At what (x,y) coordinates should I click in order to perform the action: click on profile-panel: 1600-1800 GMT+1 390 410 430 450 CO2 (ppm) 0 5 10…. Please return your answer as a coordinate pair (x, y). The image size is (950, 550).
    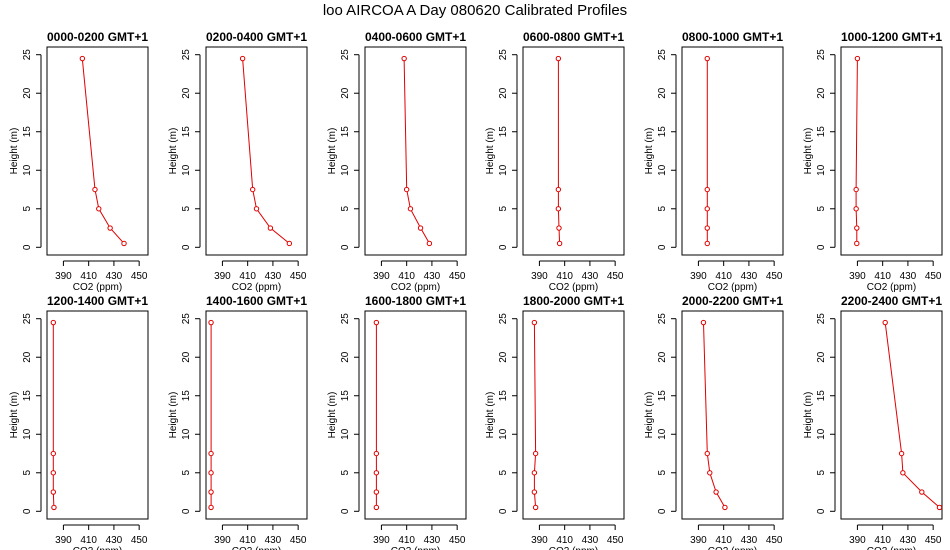
    Looking at the image, I should click on (397, 422).